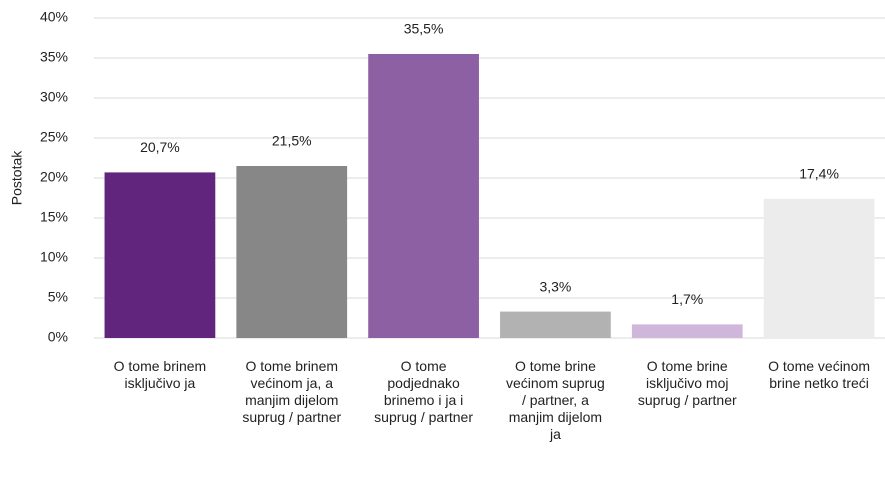  I want to click on x-tick-label: O tome brinem isključivo ja, so click(160, 374).